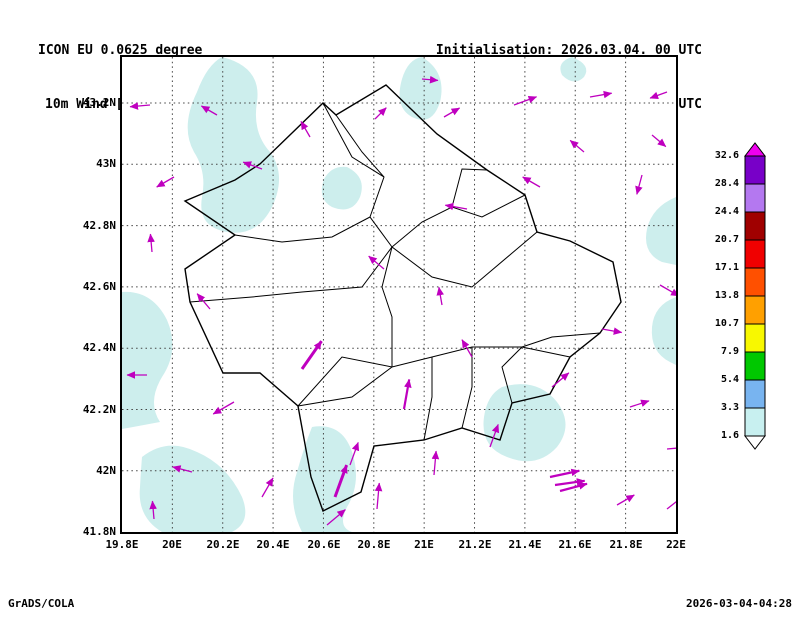 This screenshot has width=800, height=618. What do you see at coordinates (739, 603) in the screenshot?
I see `footer-timestamp: 2026-03-04-04:28` at bounding box center [739, 603].